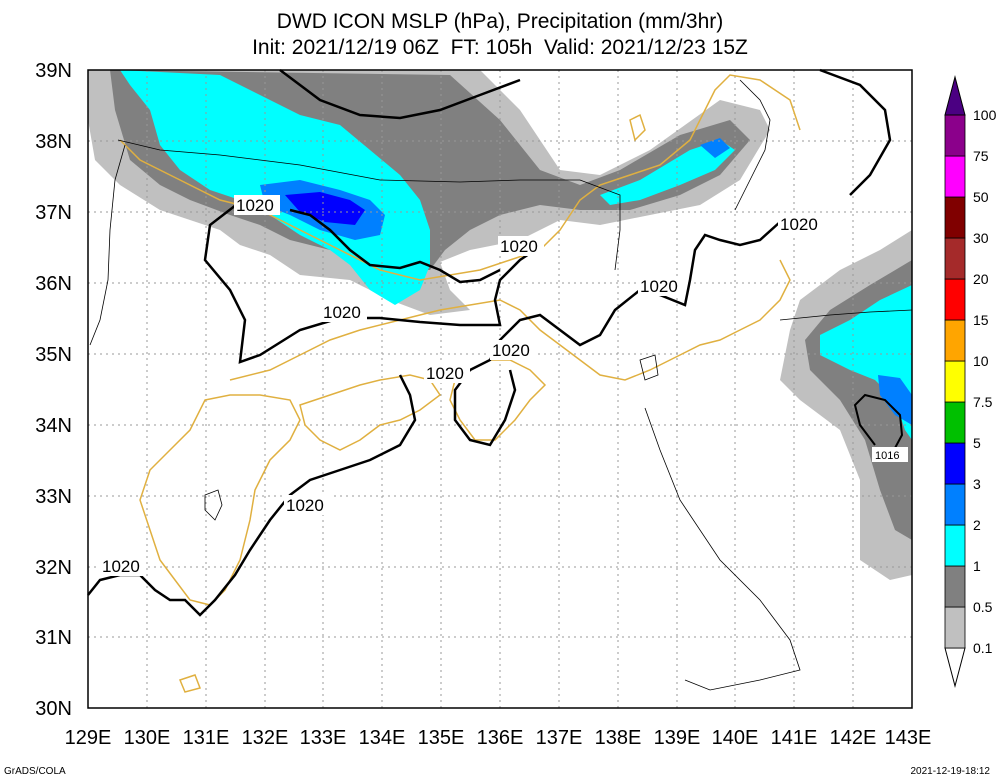  I want to click on colorbar-label: 7.5, so click(983, 402).